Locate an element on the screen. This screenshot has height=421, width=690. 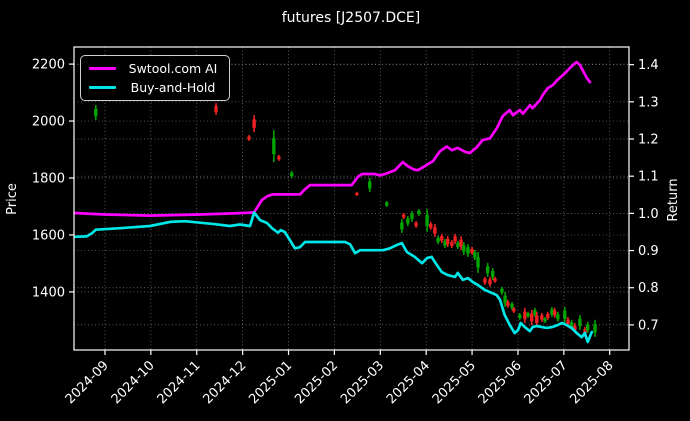
return-tick-label: 1.3 is located at coordinates (648, 102).